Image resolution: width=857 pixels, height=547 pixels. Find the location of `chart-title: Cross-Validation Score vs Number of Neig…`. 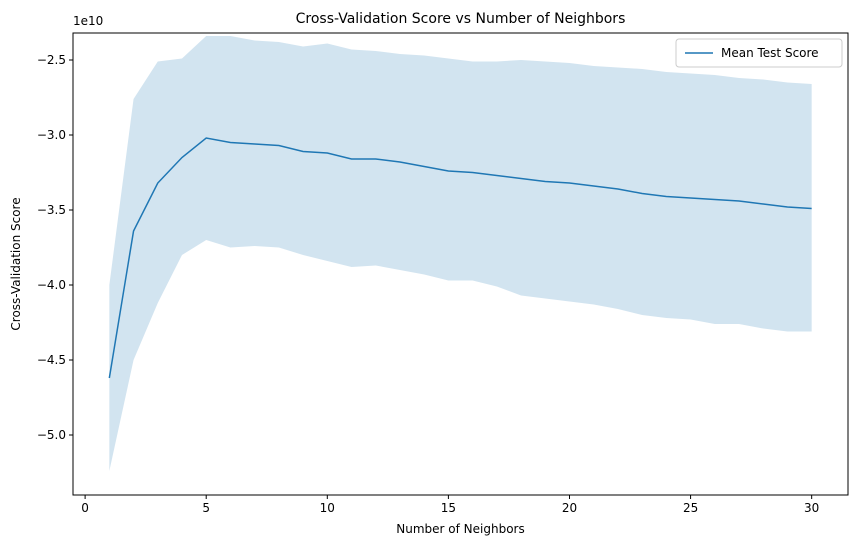

chart-title: Cross-Validation Score vs Number of Neig… is located at coordinates (461, 19).